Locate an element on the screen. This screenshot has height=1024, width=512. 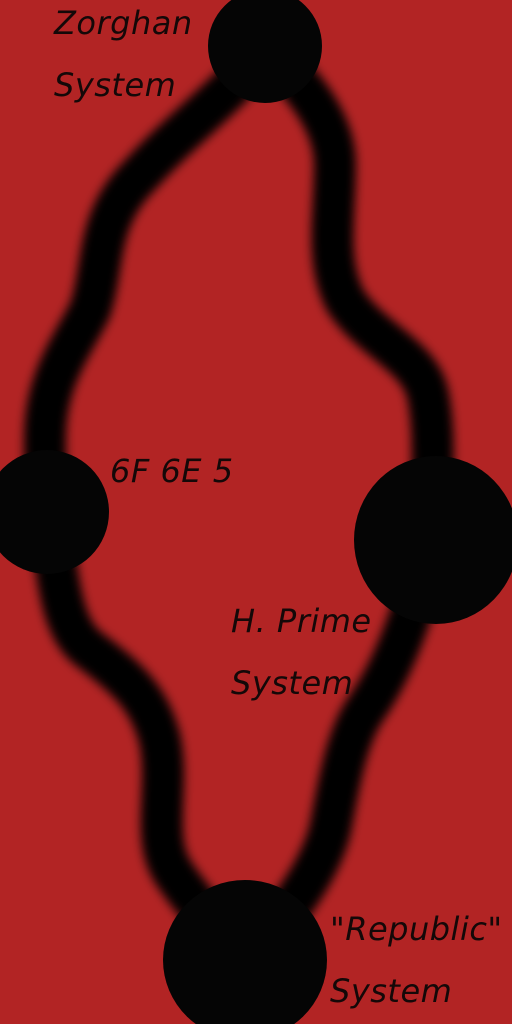
system-label-zorghan-line1: Zorghan is located at coordinates (123, 23).